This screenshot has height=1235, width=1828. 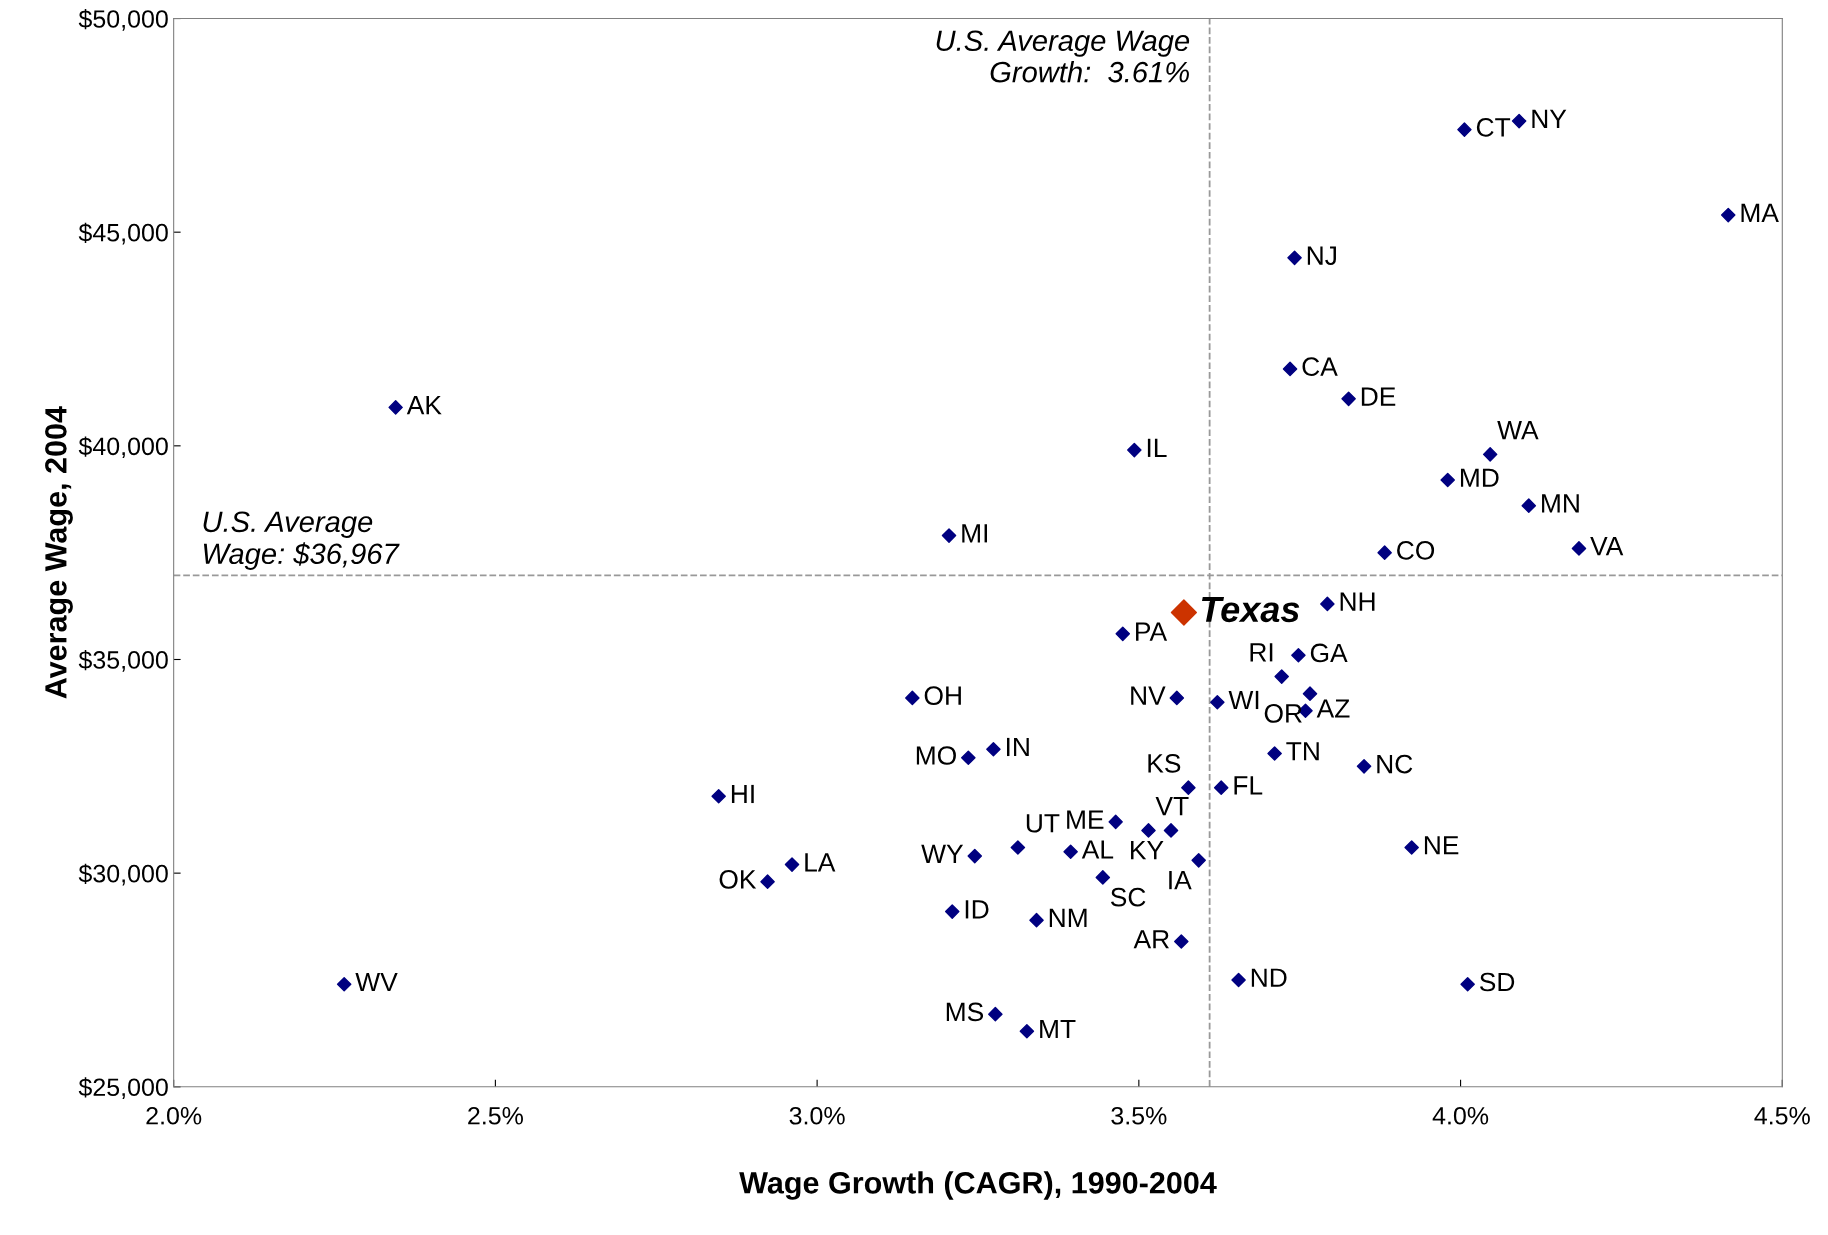 What do you see at coordinates (1139, 1115) in the screenshot?
I see `x-tick-label: 3.5%` at bounding box center [1139, 1115].